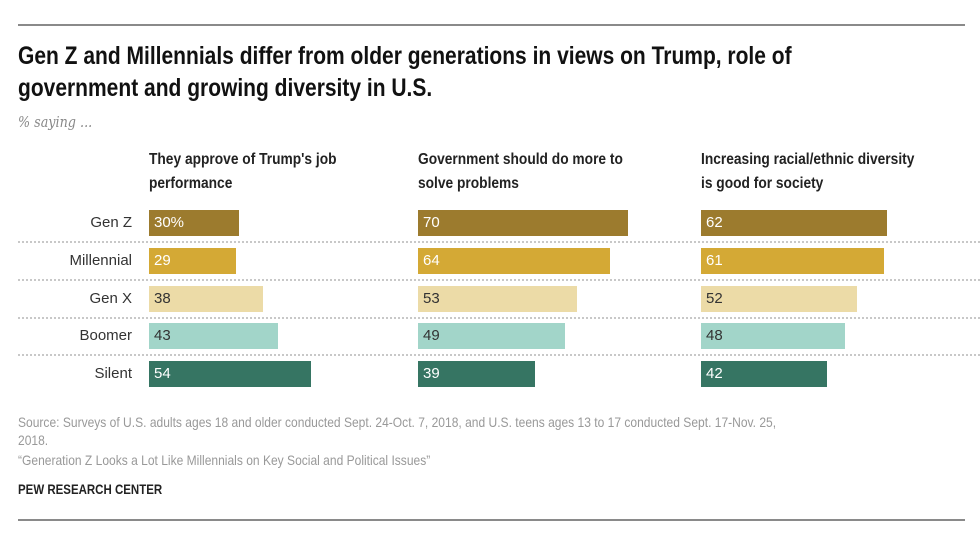 The image size is (980, 540). Describe the element at coordinates (714, 374) in the screenshot. I see `data-label: 42` at that location.